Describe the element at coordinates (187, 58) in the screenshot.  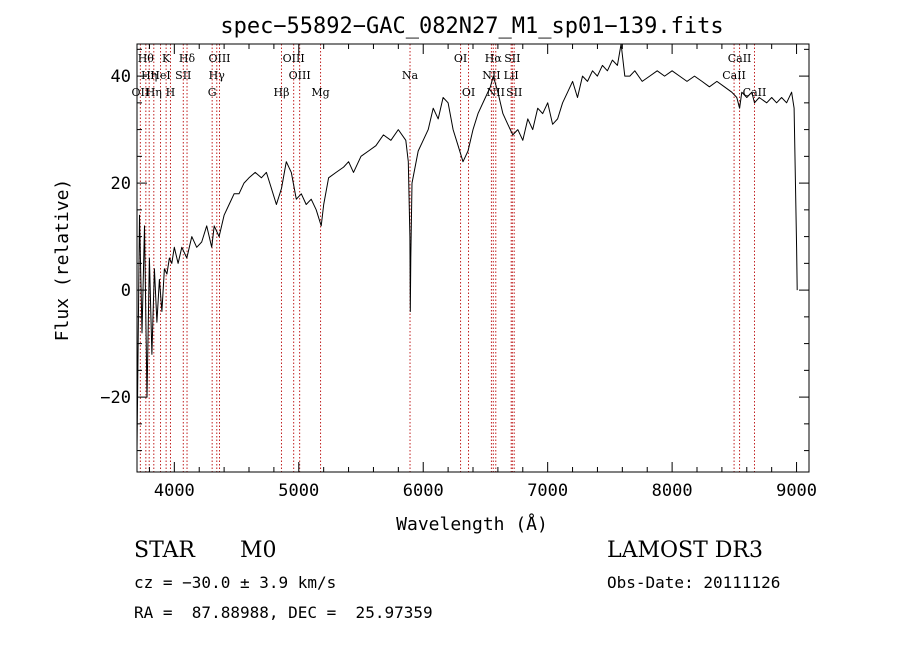
I see `line-label-8: Hδ` at that location.